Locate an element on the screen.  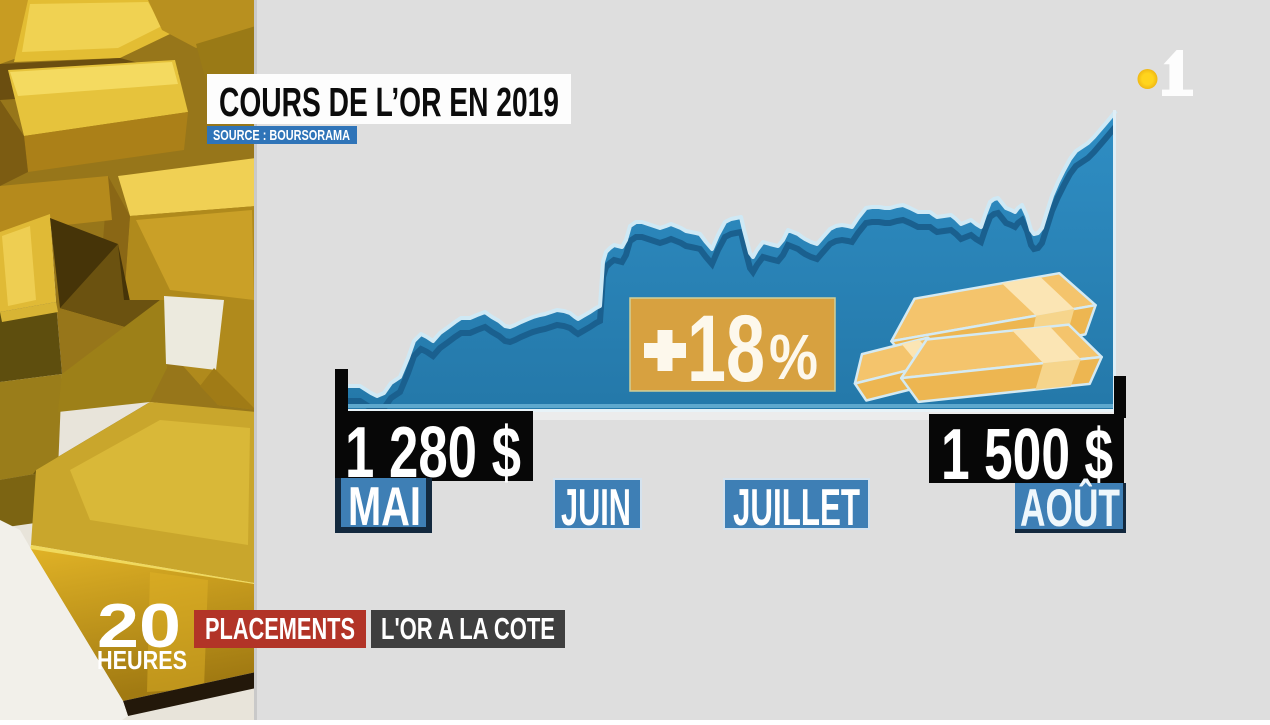
svg-text: 18 is located at coordinates (726, 349).